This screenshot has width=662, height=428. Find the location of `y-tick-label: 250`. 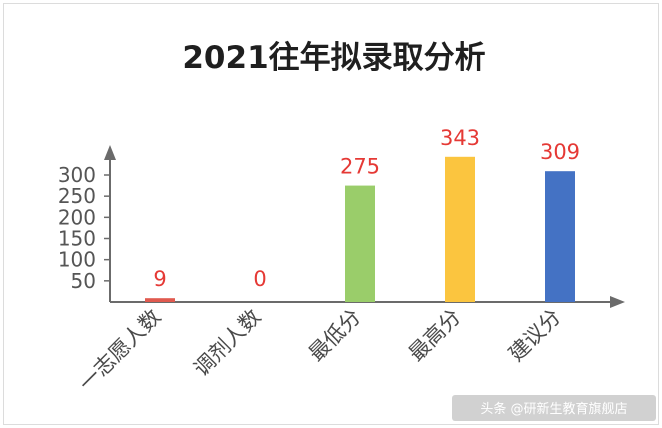

y-tick-label: 250 is located at coordinates (77, 196).